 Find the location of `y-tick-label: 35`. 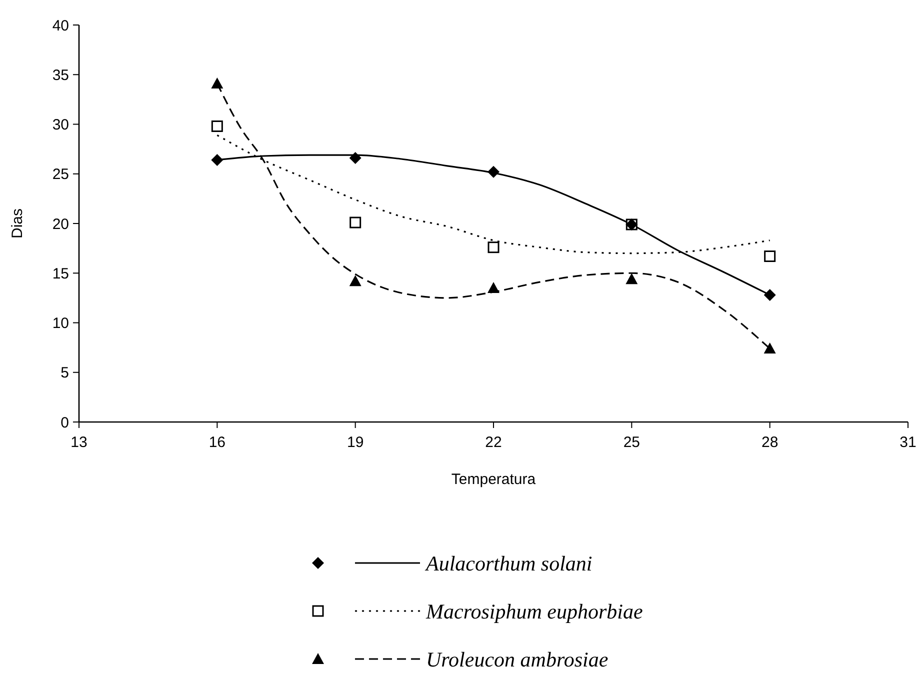

y-tick-label: 35 is located at coordinates (60, 75).